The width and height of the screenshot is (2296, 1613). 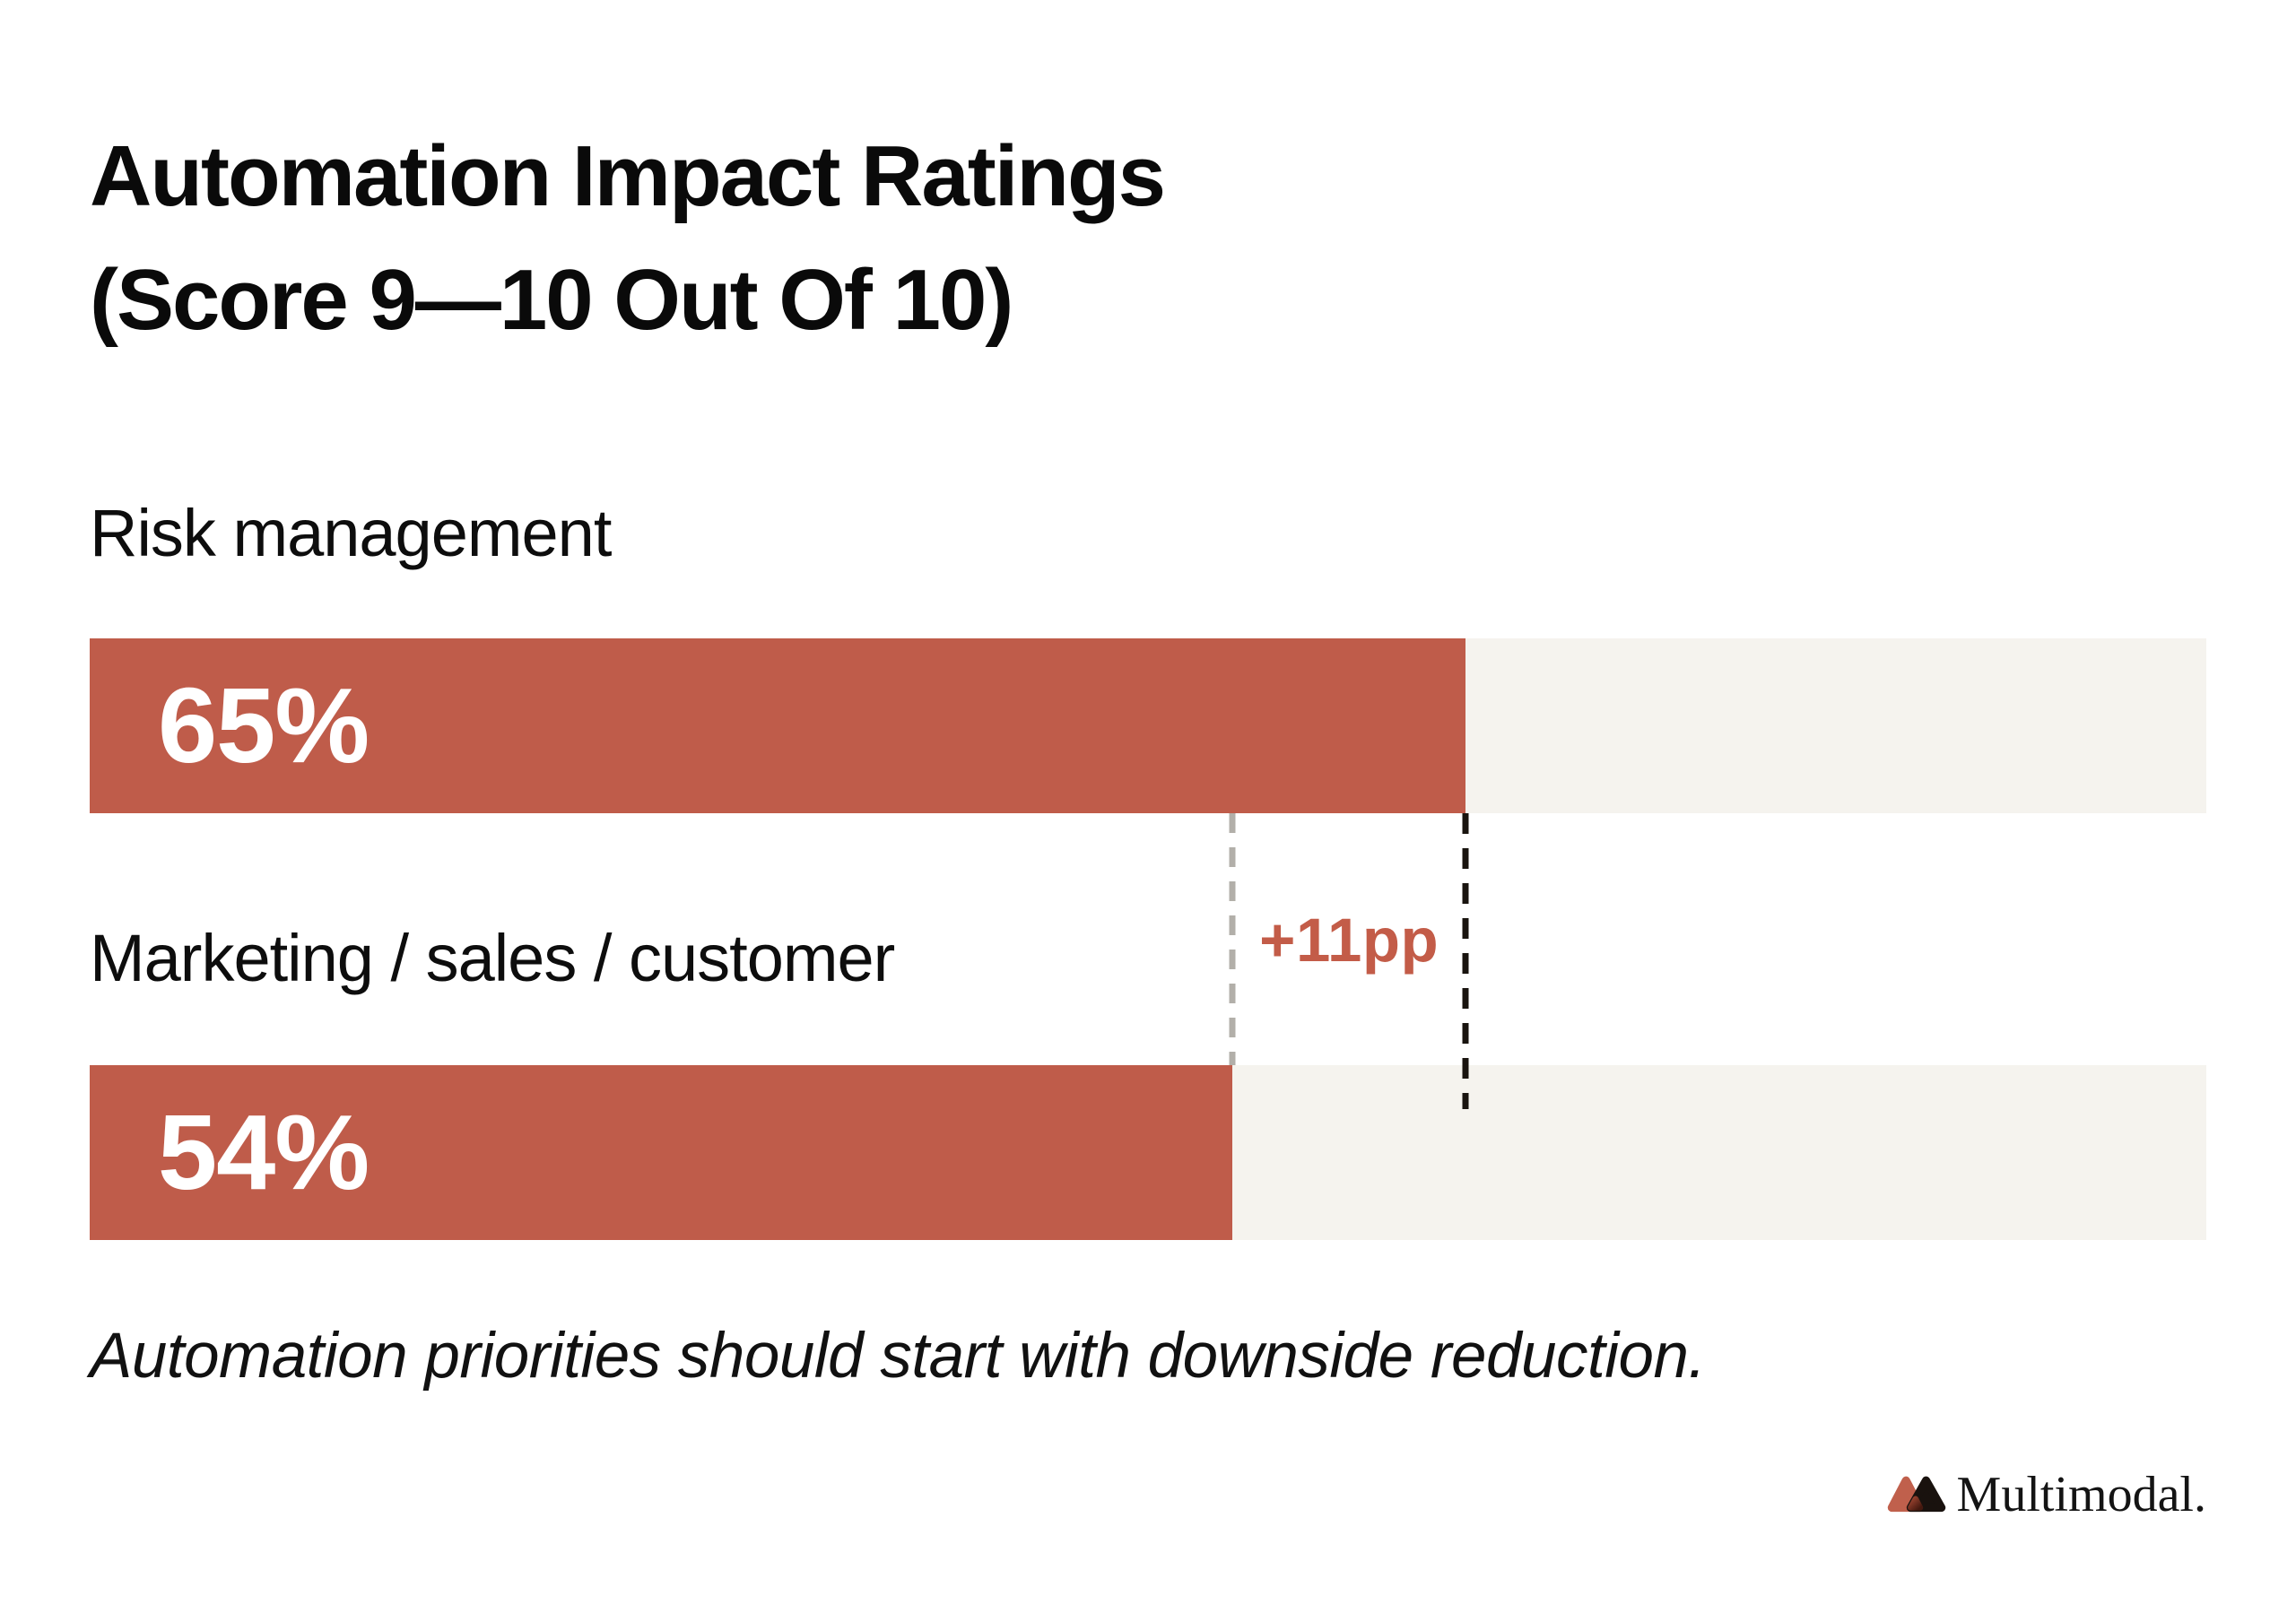 I want to click on bar-fill-risk-management: 65%, so click(x=777, y=725).